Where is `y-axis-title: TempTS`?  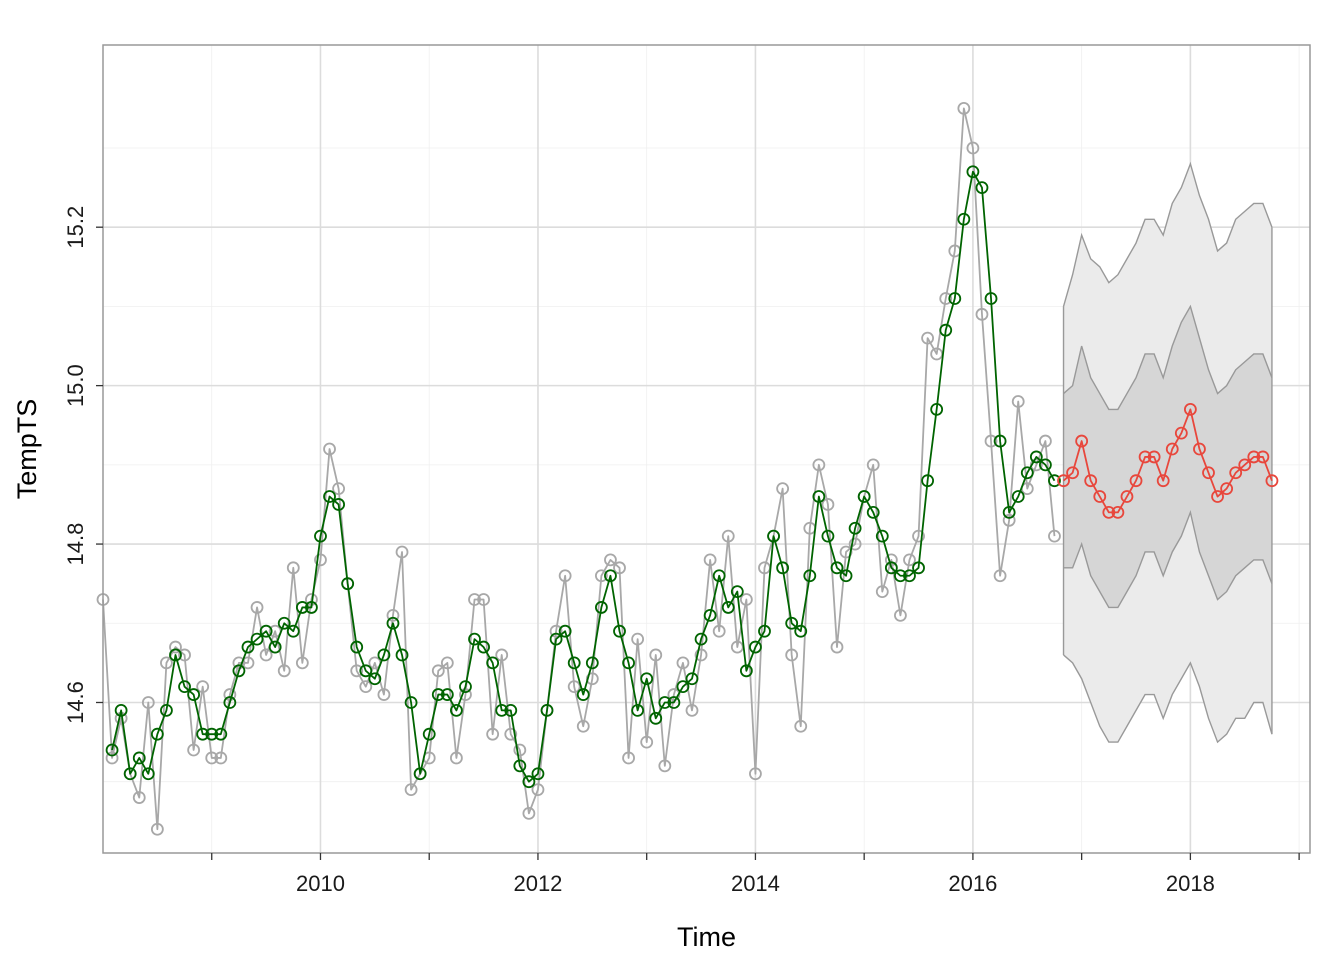
y-axis-title: TempTS is located at coordinates (27, 449).